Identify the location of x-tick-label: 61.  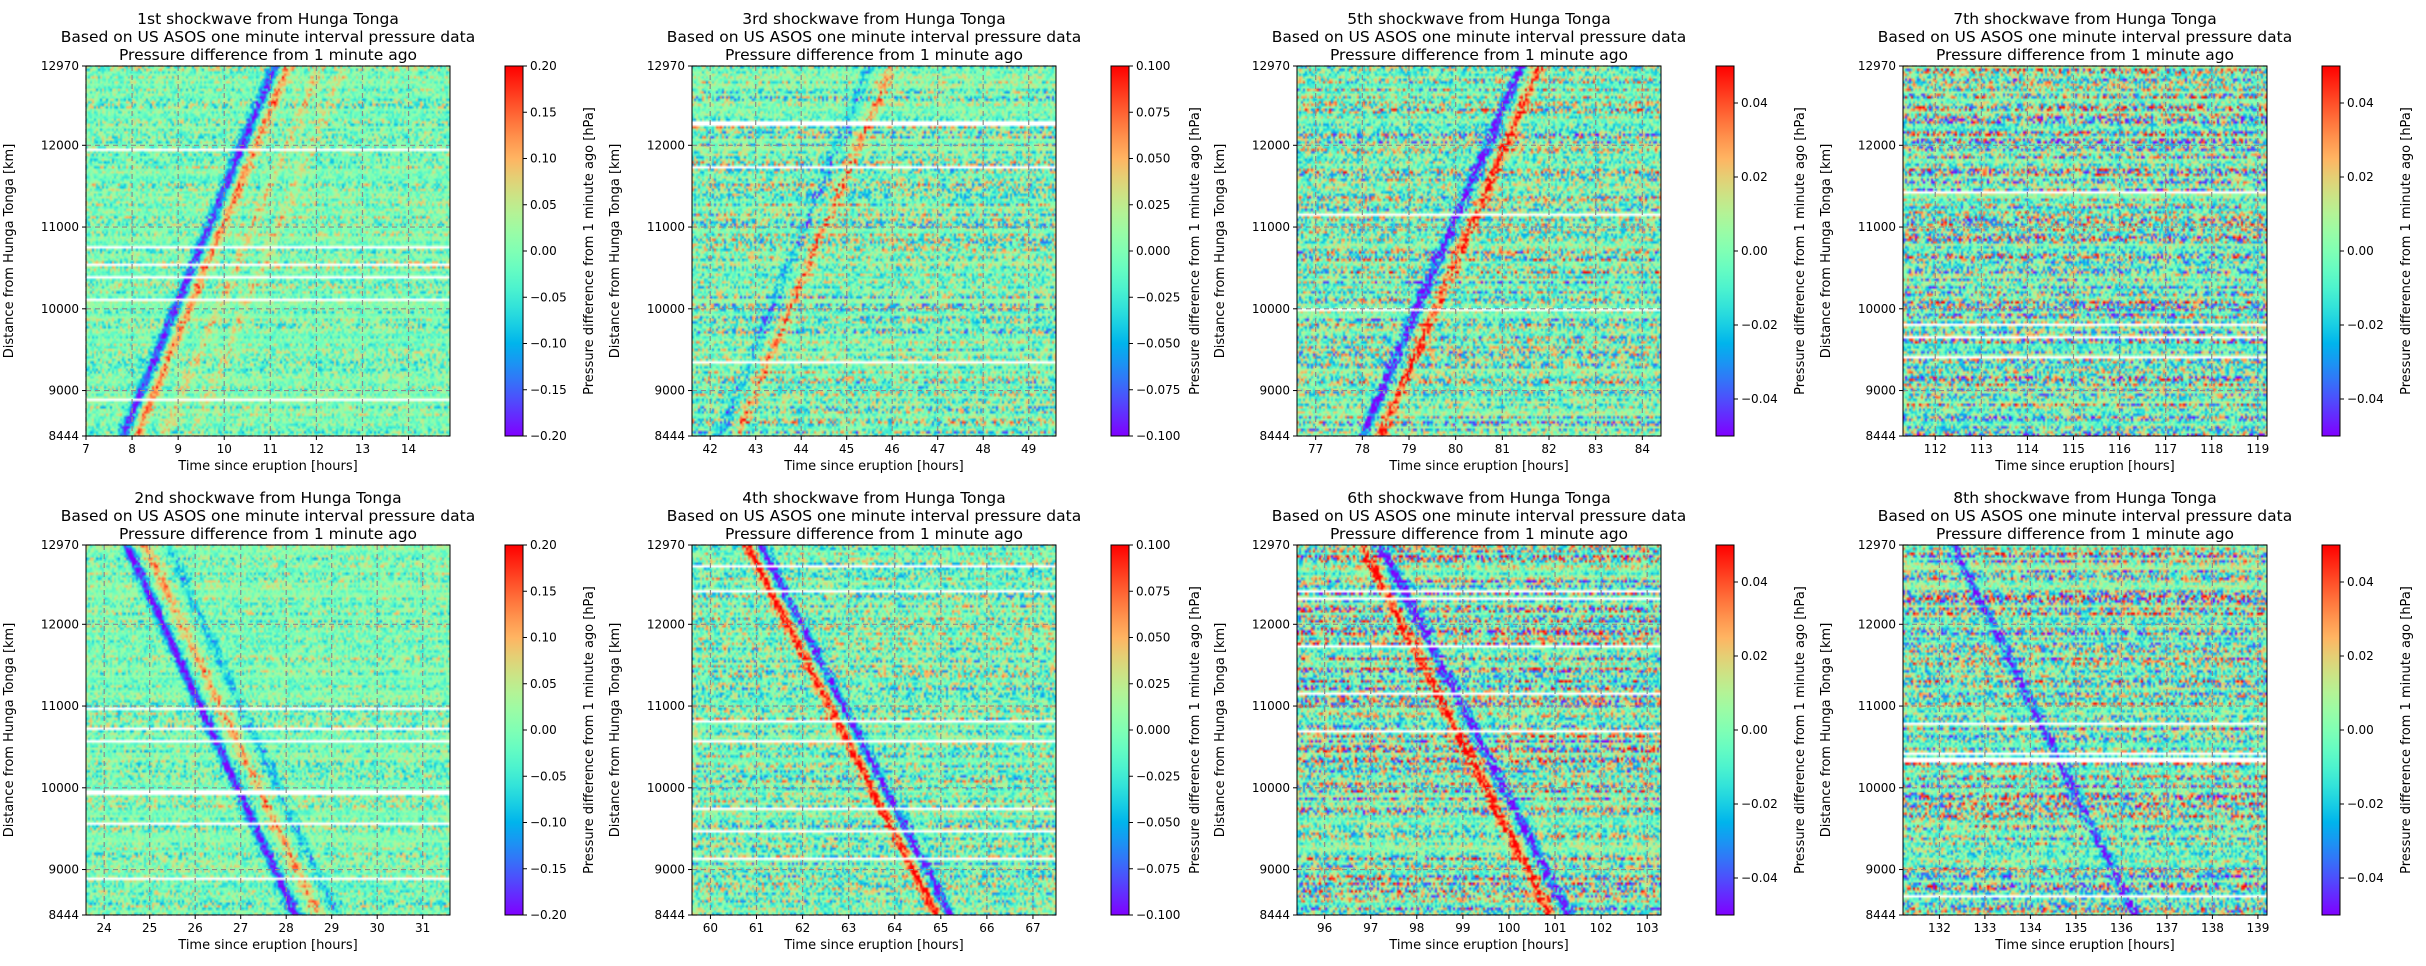
(756, 928).